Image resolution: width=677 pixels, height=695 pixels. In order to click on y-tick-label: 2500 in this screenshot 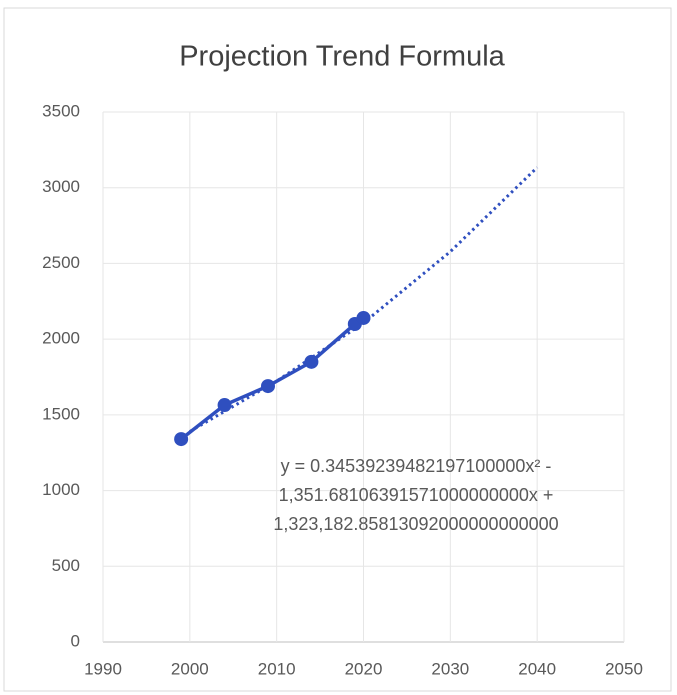, I will do `click(61, 262)`.